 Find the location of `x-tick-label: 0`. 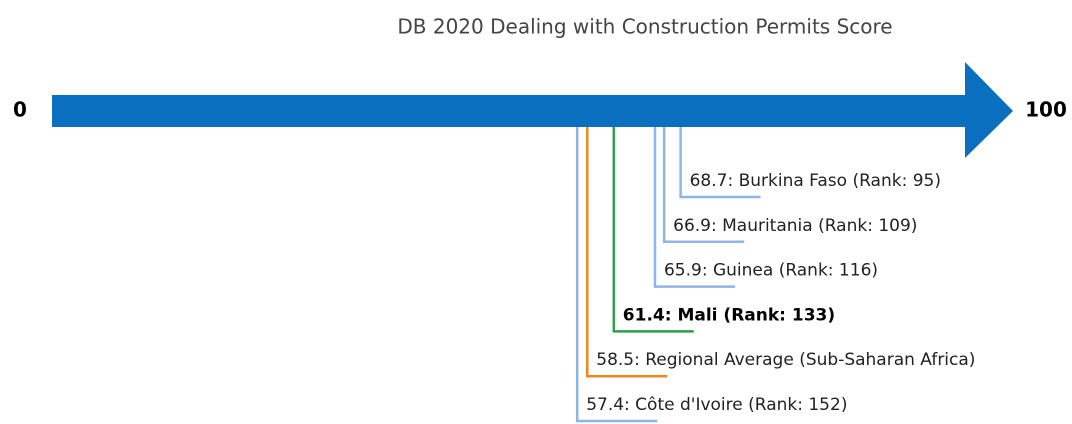

x-tick-label: 0 is located at coordinates (20, 110).